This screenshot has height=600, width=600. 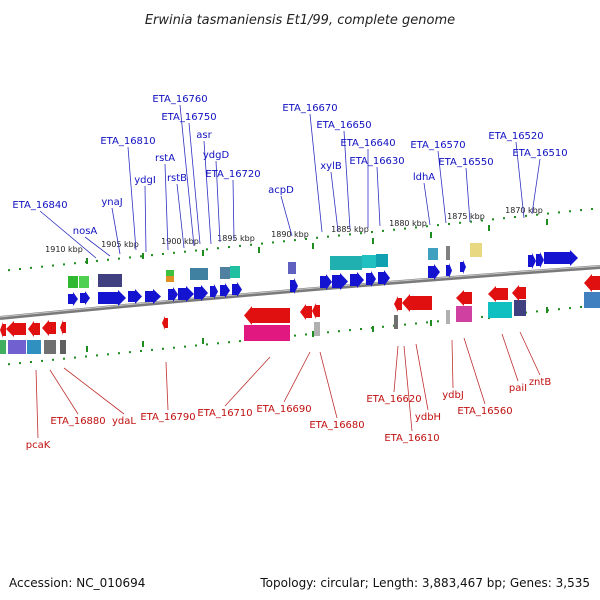 What do you see at coordinates (484, 411) in the screenshot?
I see `gene-label-reverse: ETA_16560` at bounding box center [484, 411].